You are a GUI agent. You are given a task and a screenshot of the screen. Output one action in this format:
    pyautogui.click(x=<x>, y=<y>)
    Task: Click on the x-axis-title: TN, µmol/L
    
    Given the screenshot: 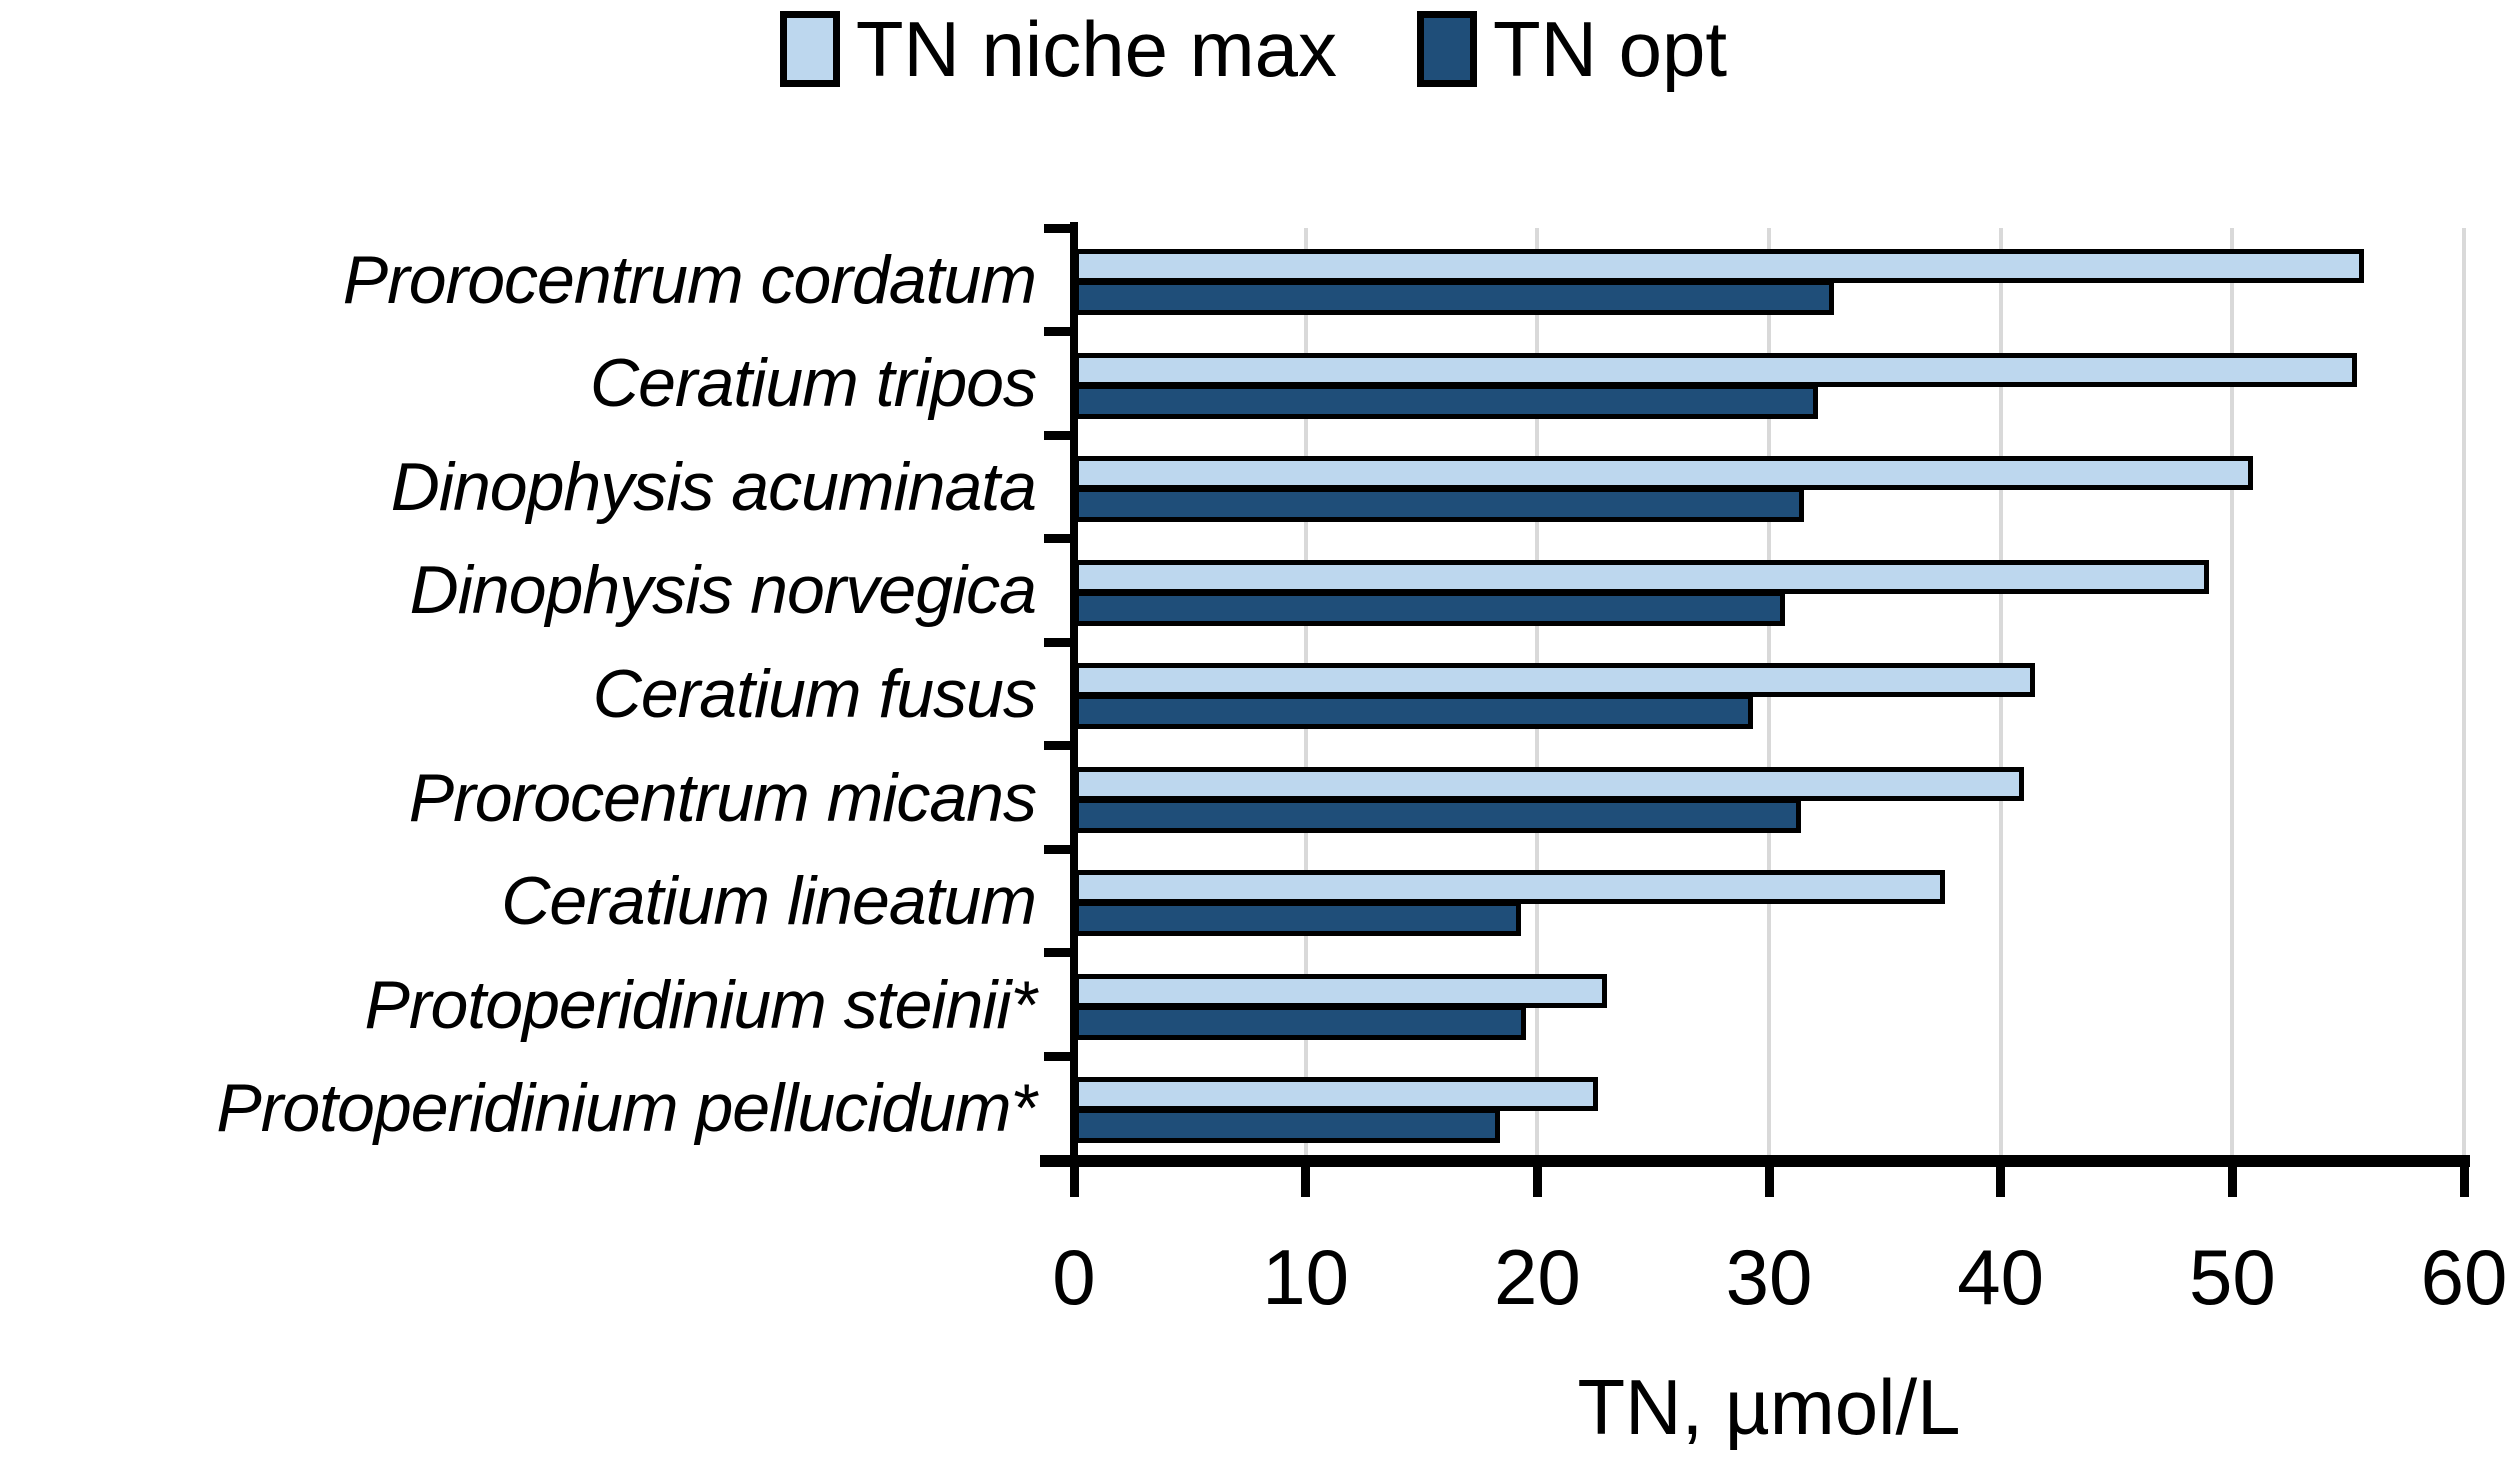 What is the action you would take?
    pyautogui.click(x=1769, y=1407)
    